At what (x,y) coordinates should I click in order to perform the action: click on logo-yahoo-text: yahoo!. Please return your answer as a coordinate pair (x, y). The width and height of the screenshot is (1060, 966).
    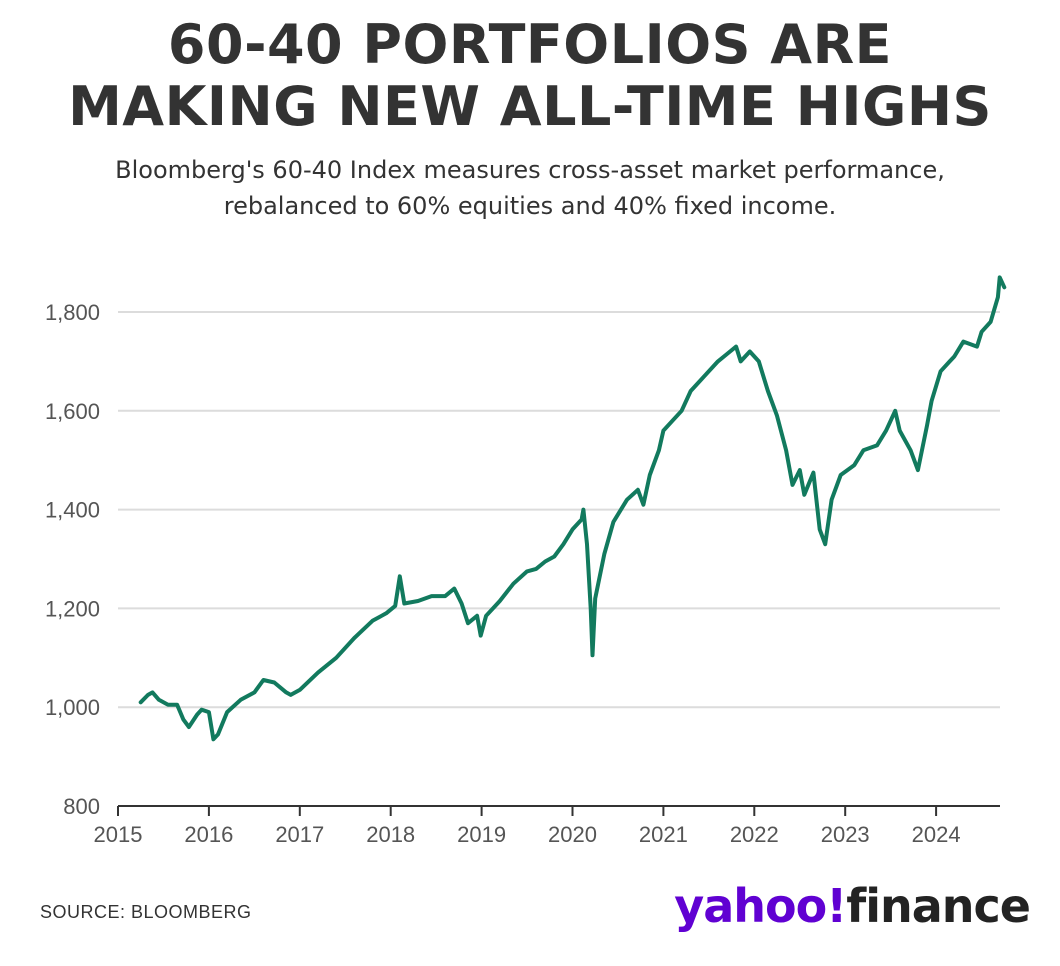
    Looking at the image, I should click on (760, 906).